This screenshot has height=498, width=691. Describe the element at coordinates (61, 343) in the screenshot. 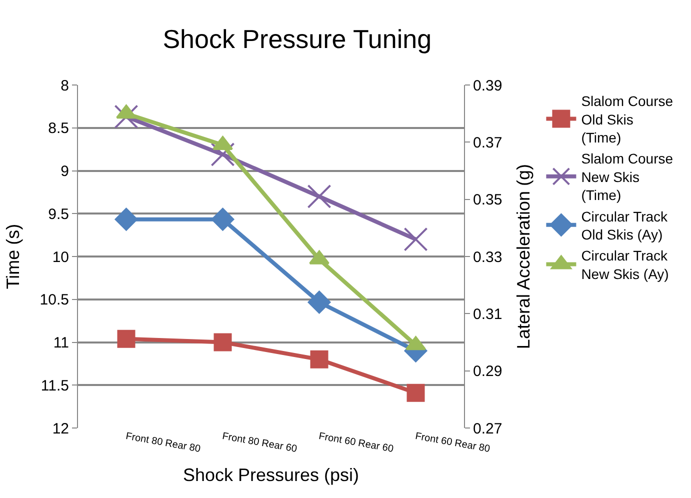

I see `y-tick-label: 11` at that location.